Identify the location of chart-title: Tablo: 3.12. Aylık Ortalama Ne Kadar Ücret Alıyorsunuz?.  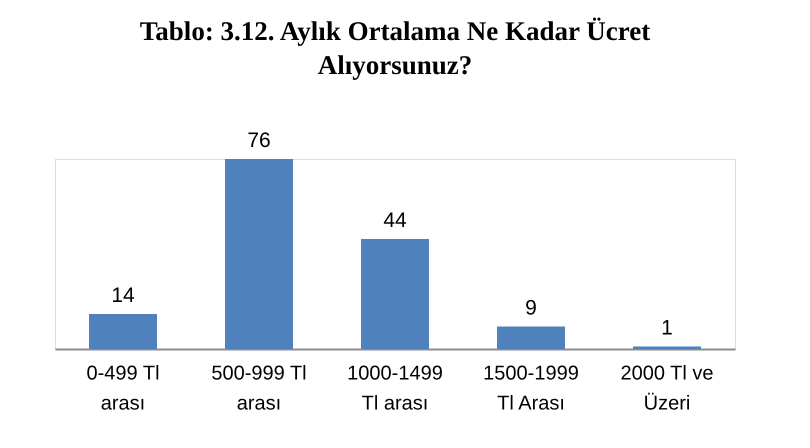
(395, 48).